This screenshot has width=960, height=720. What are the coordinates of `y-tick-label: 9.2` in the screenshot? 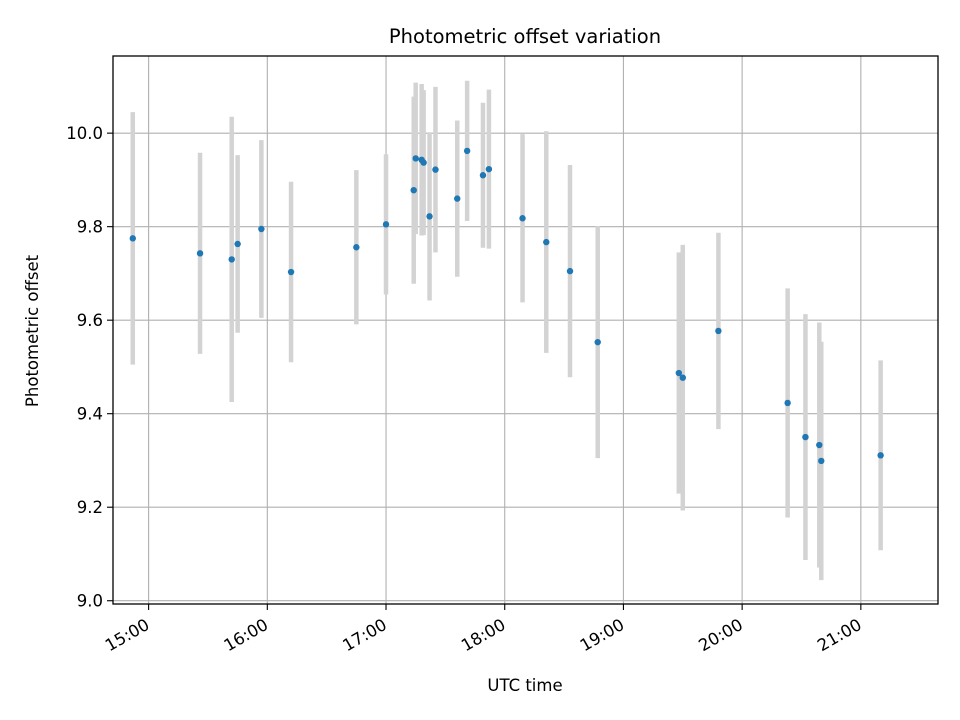 It's located at (90, 507).